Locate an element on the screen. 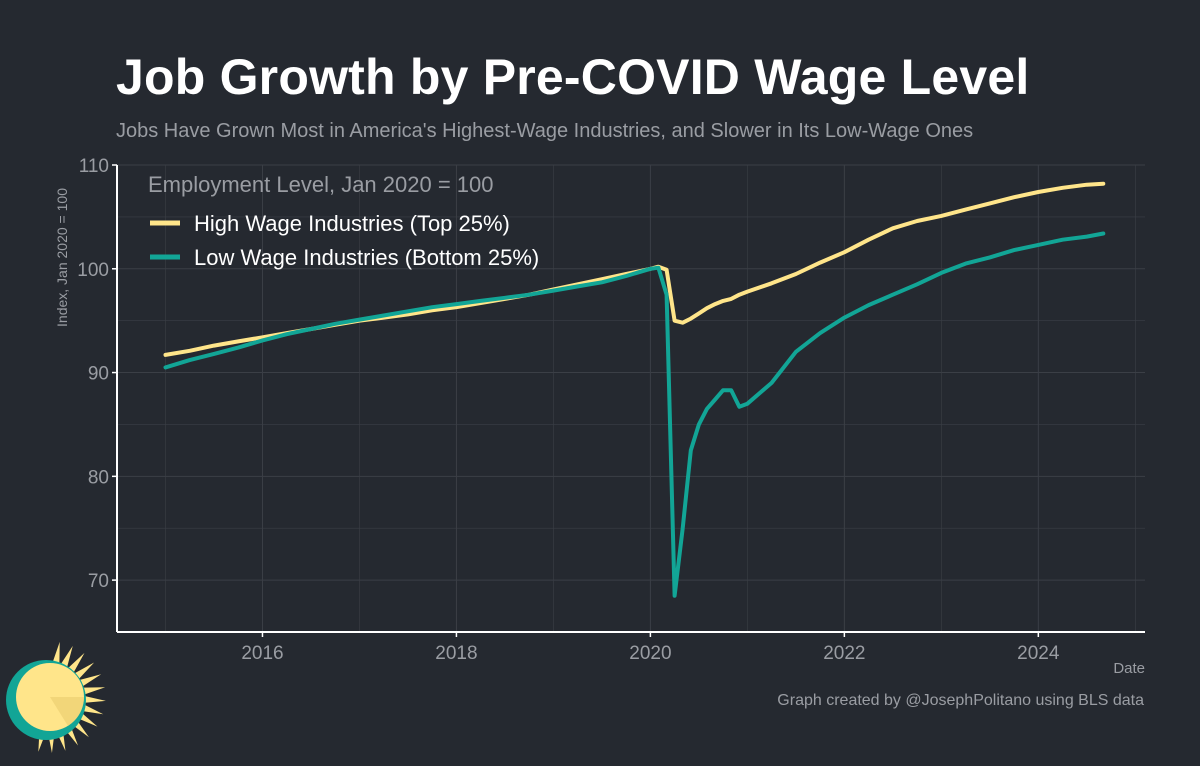 This screenshot has width=1200, height=766. chart-title: Job Growth by Pre-COVID Wage Level is located at coordinates (573, 77).